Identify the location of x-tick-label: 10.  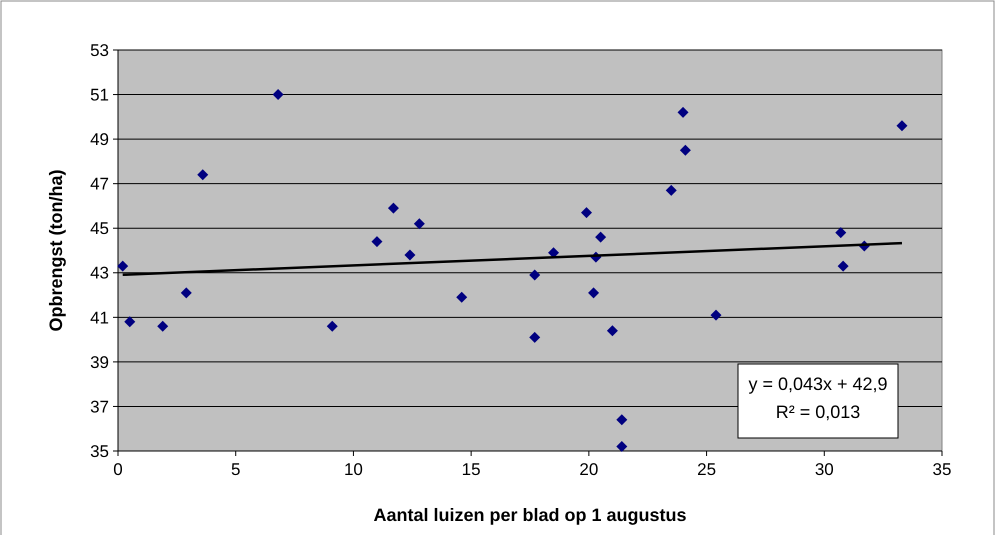
(353, 469).